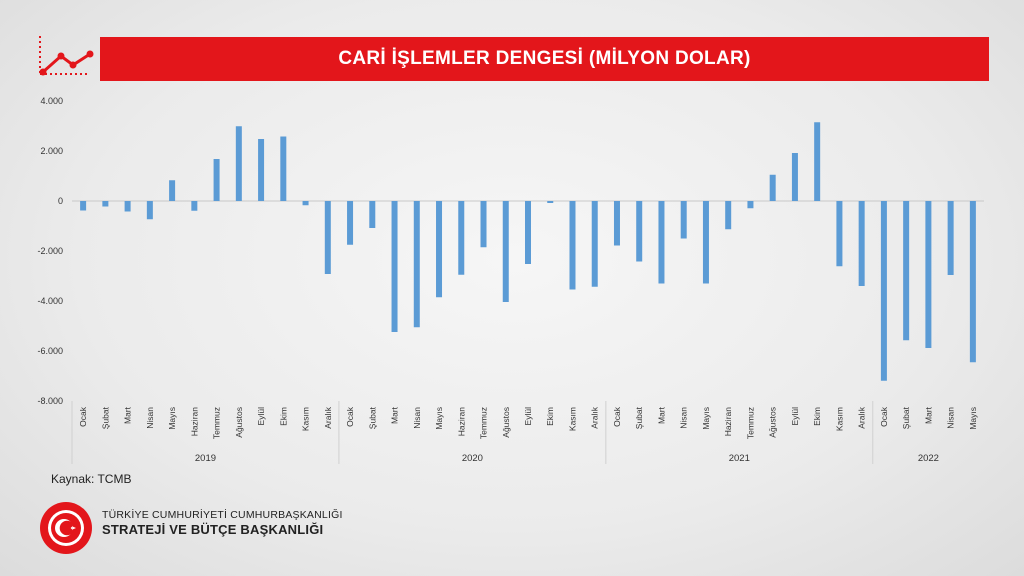 The height and width of the screenshot is (576, 1024). Describe the element at coordinates (928, 458) in the screenshot. I see `year-label: 2022` at that location.